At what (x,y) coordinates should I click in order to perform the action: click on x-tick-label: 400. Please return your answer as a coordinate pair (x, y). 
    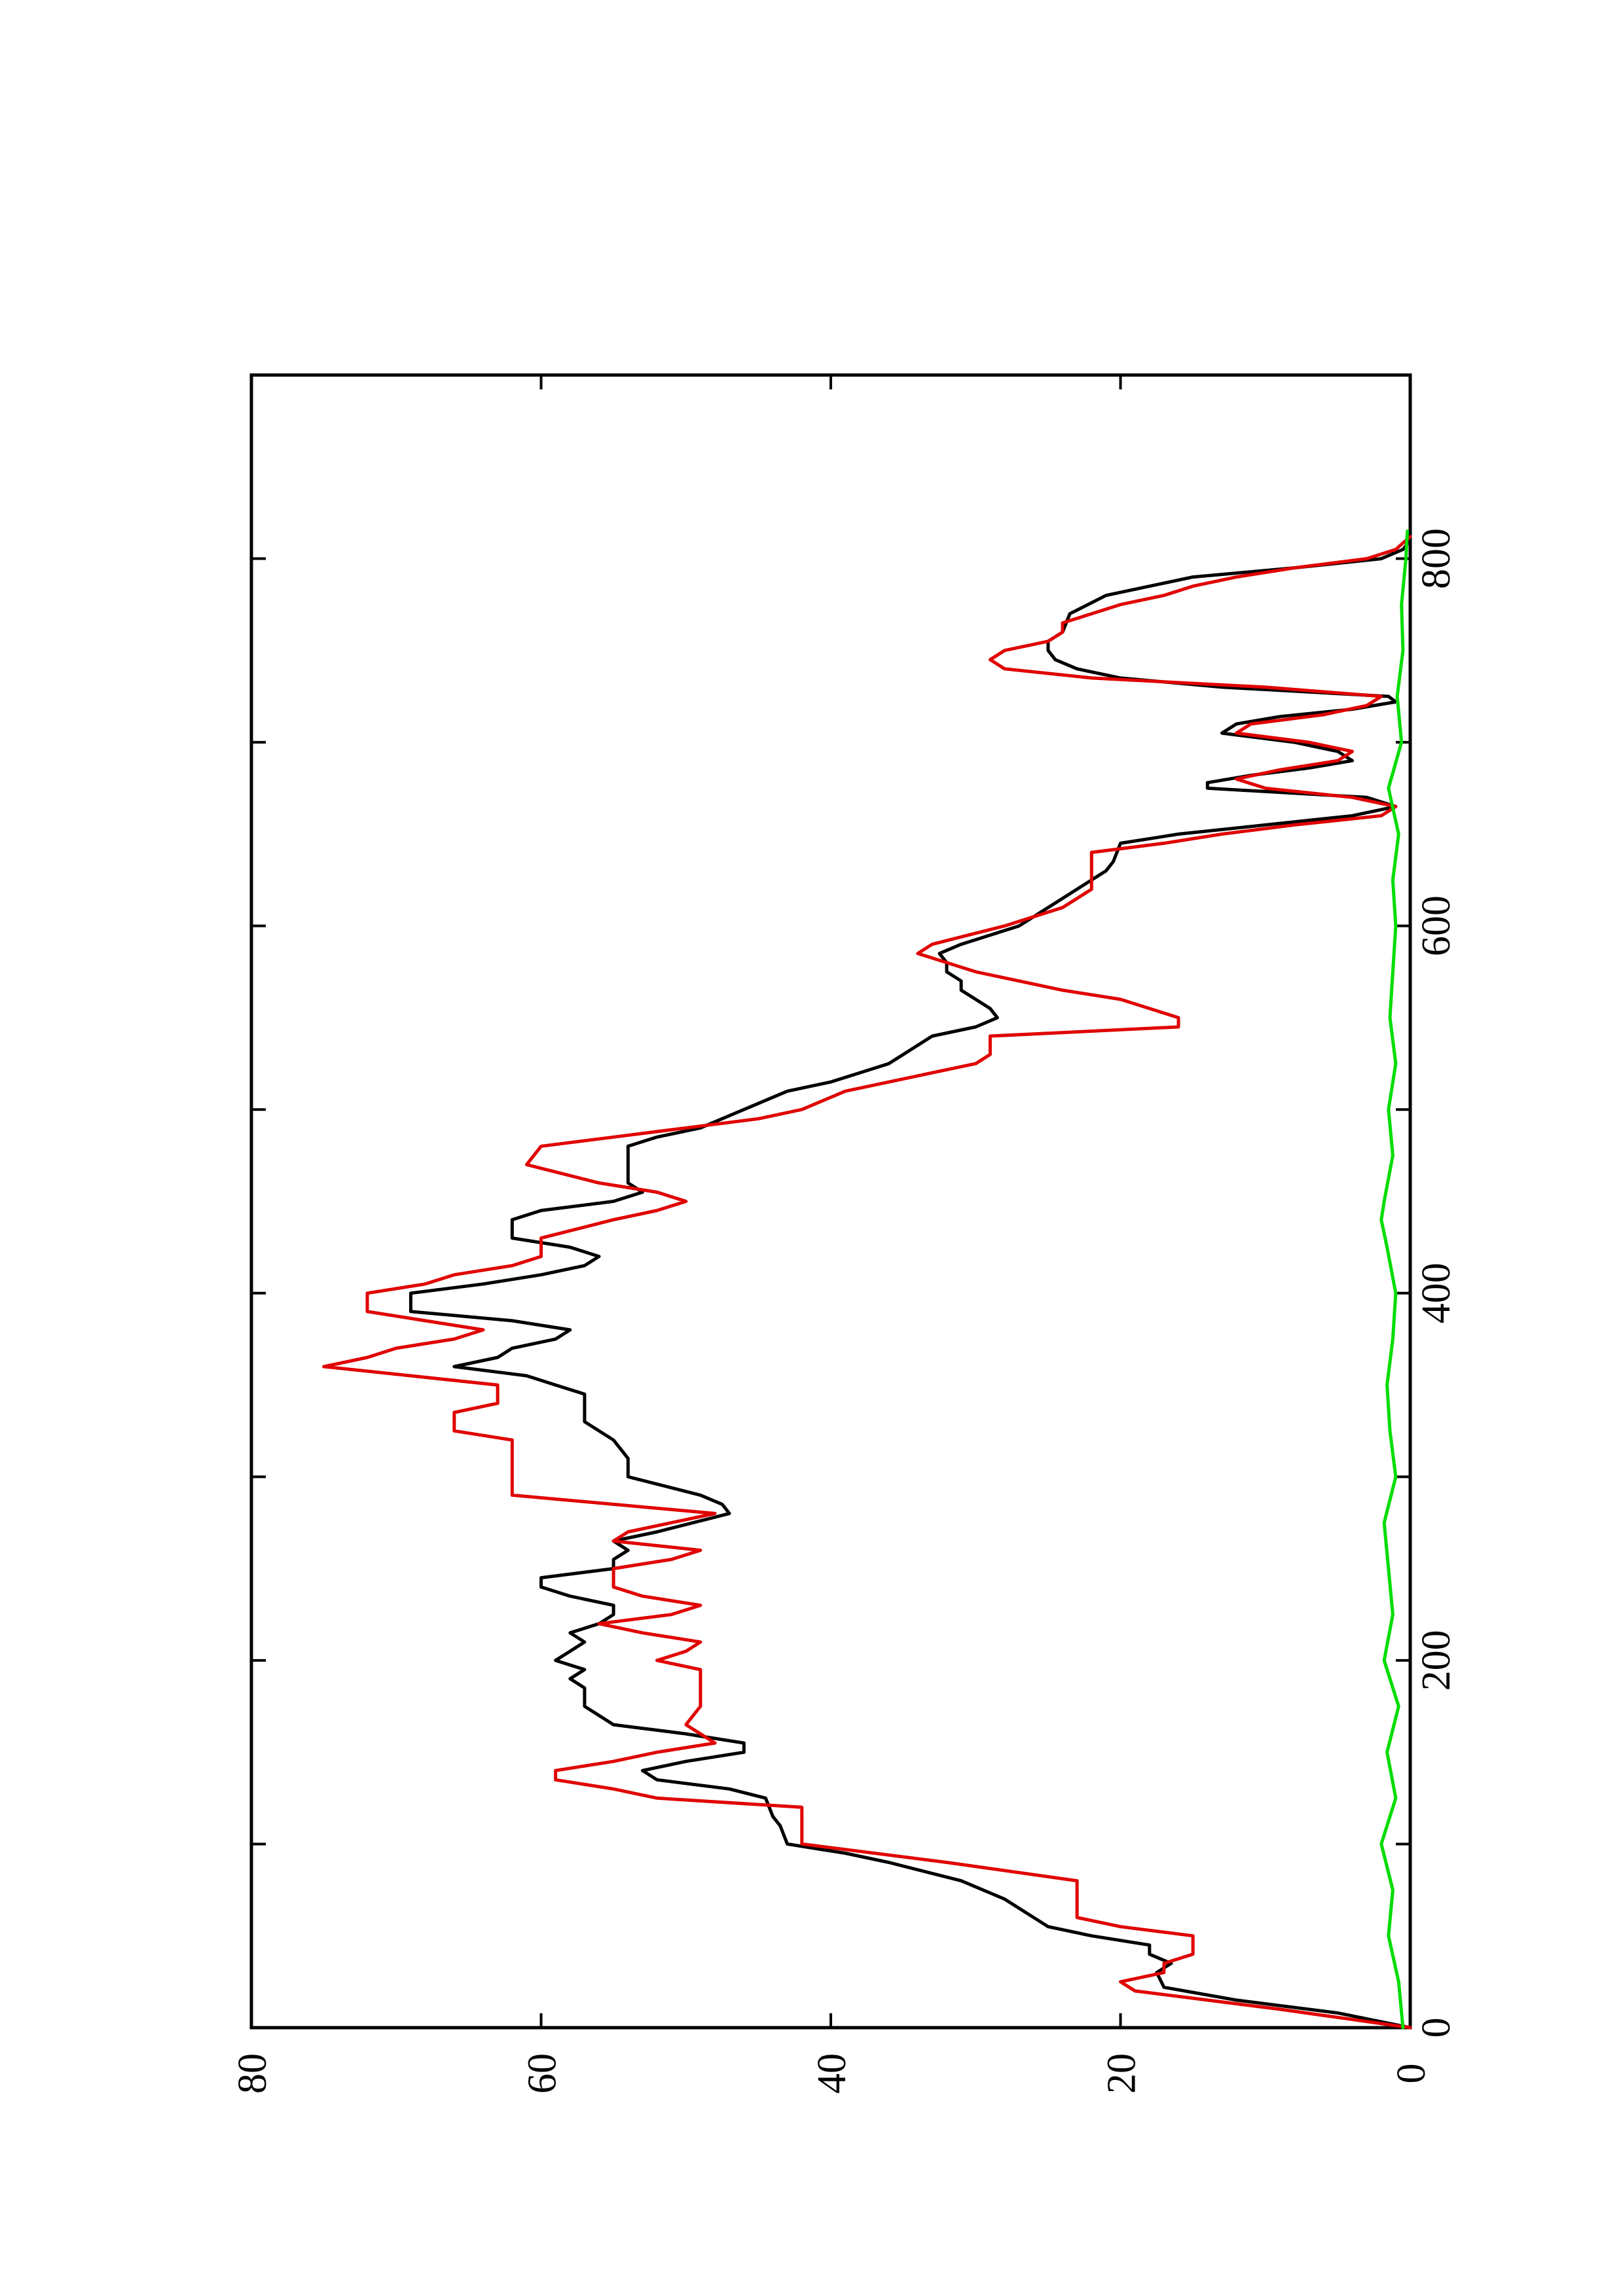
    Looking at the image, I should click on (1436, 1293).